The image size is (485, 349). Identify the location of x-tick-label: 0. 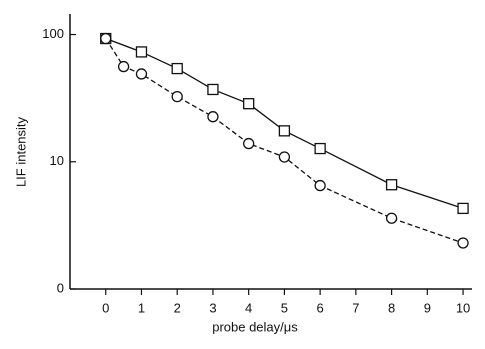
(105, 307).